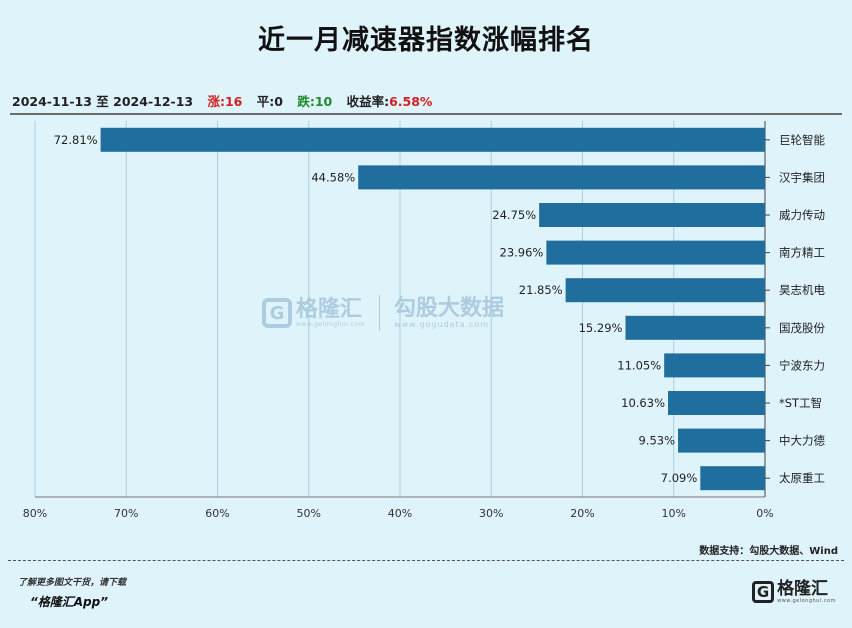  Describe the element at coordinates (802, 253) in the screenshot. I see `category-label: 南方精工` at that location.